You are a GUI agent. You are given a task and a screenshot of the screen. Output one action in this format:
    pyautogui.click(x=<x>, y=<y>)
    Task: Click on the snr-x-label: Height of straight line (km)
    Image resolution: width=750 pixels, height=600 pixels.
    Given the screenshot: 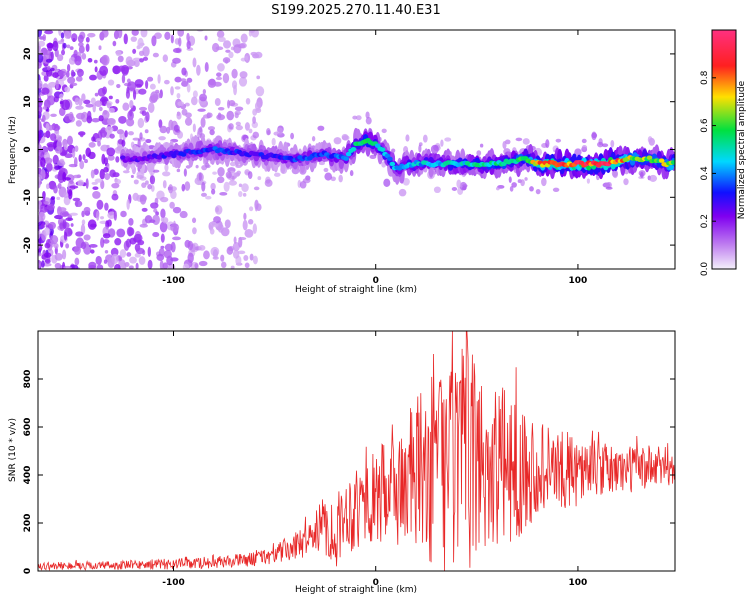 What is the action you would take?
    pyautogui.click(x=356, y=590)
    